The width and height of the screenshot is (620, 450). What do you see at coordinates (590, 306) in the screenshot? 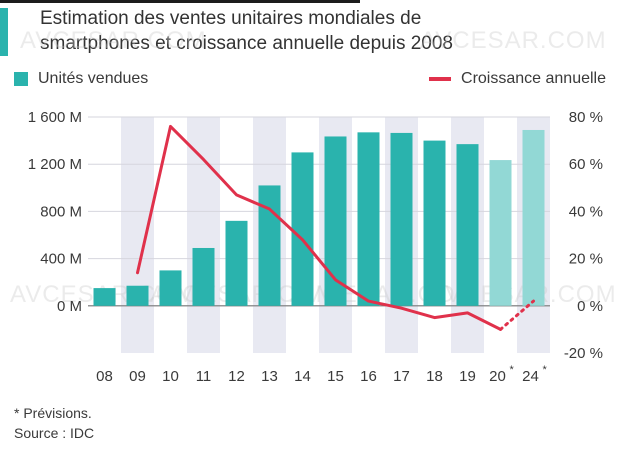
I see `right-tick-label: 0 %` at bounding box center [590, 306].